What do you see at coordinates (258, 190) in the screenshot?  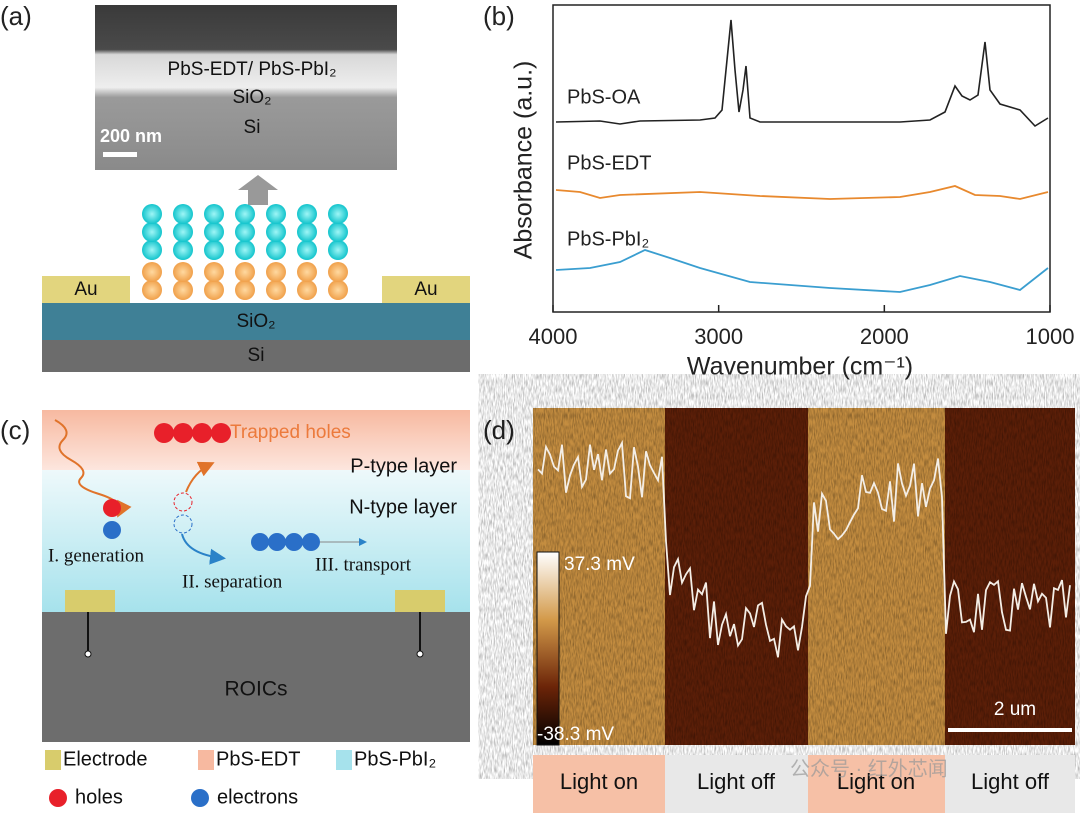 I see `arrow` at bounding box center [258, 190].